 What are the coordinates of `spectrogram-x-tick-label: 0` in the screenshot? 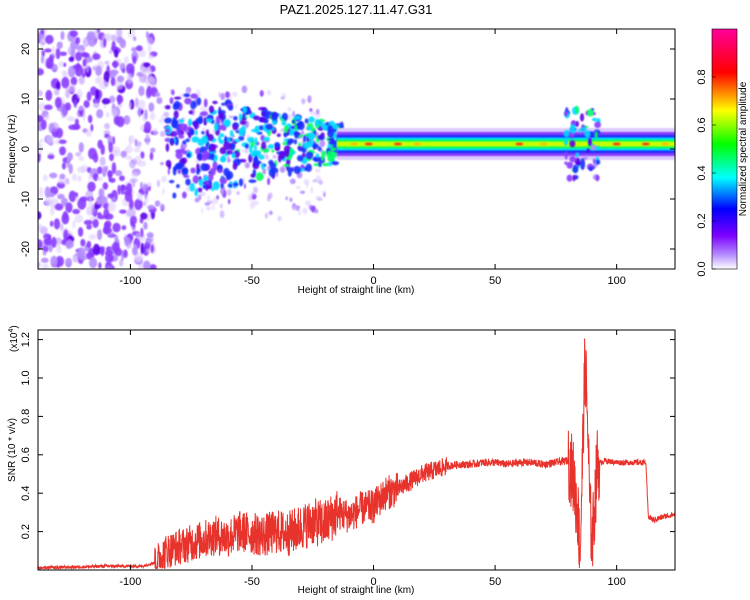 It's located at (373, 281).